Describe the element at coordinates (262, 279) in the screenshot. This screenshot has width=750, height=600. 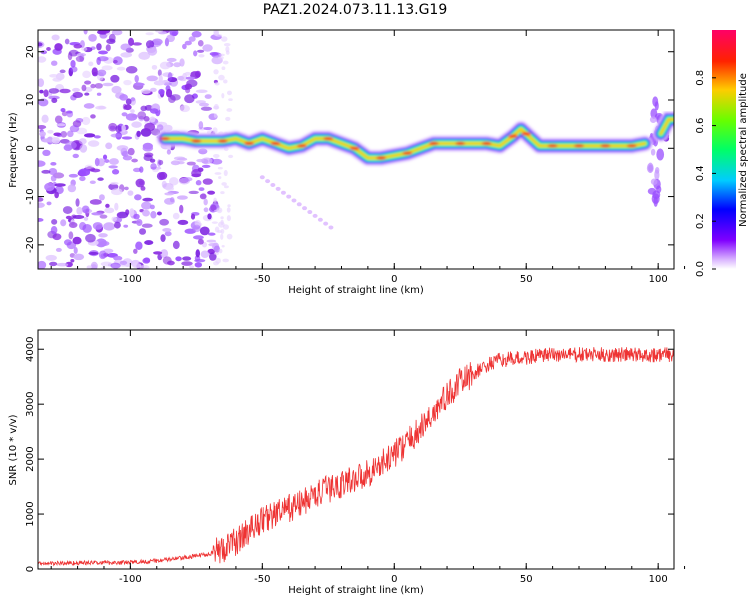
I see `x-tick-label: -50` at that location.